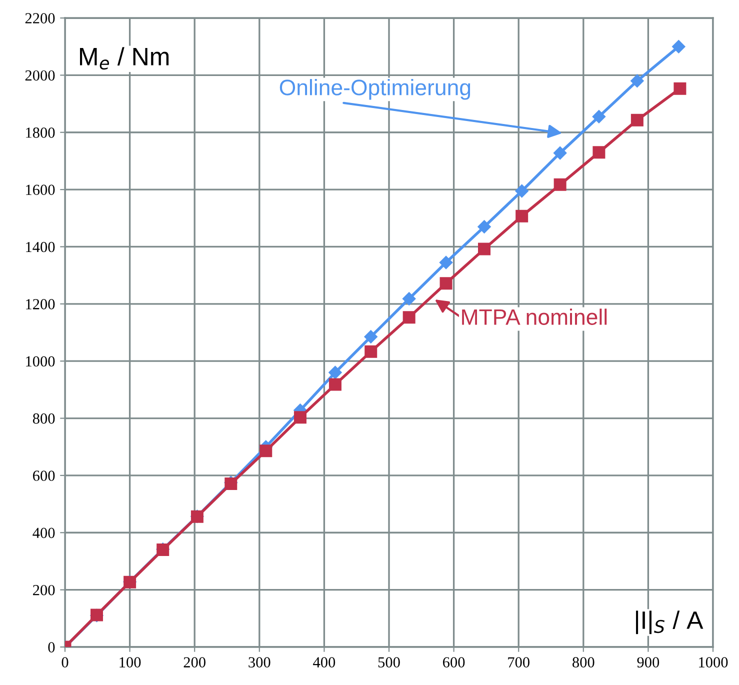  Describe the element at coordinates (324, 662) in the screenshot. I see `x-tick-label: 400` at that location.